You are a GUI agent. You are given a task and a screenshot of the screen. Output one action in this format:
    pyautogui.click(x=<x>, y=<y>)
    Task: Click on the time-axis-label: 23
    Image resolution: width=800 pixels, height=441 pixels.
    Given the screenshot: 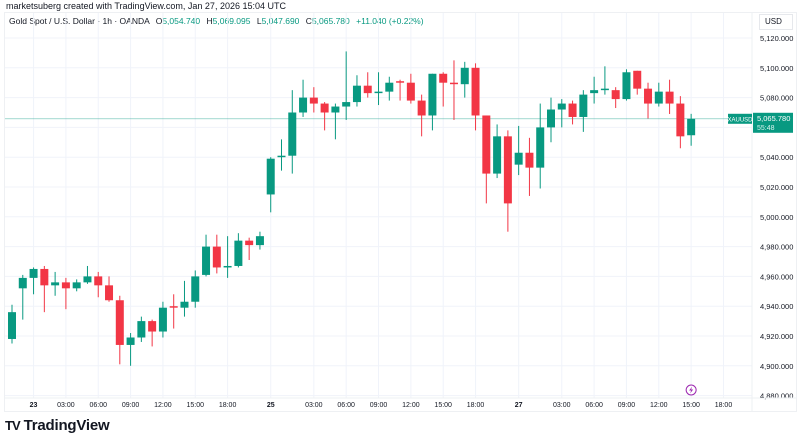 What is the action you would take?
    pyautogui.click(x=34, y=405)
    